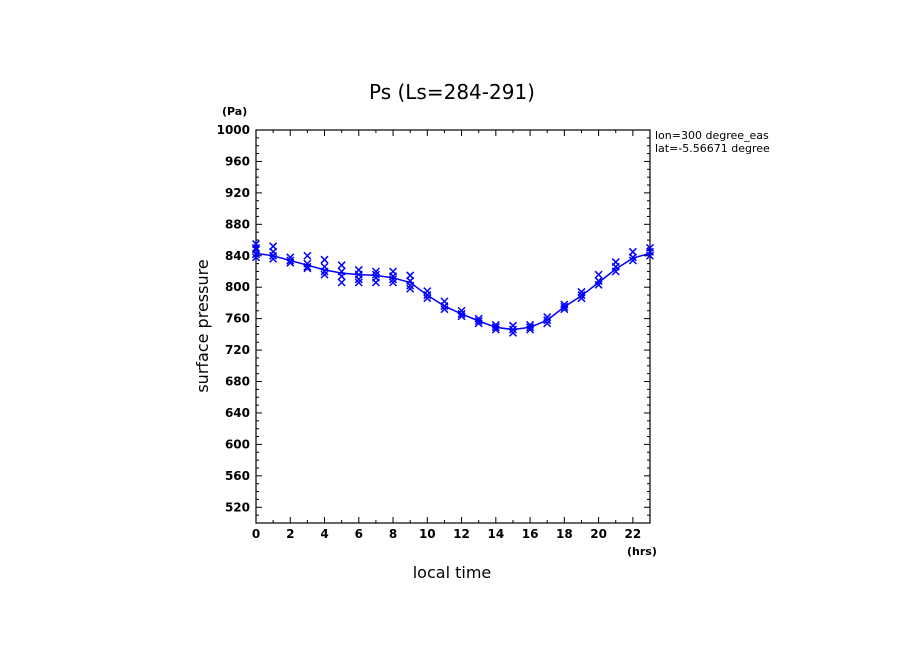 The image size is (904, 654). Describe the element at coordinates (359, 534) in the screenshot. I see `x-tick-label: 6` at that location.